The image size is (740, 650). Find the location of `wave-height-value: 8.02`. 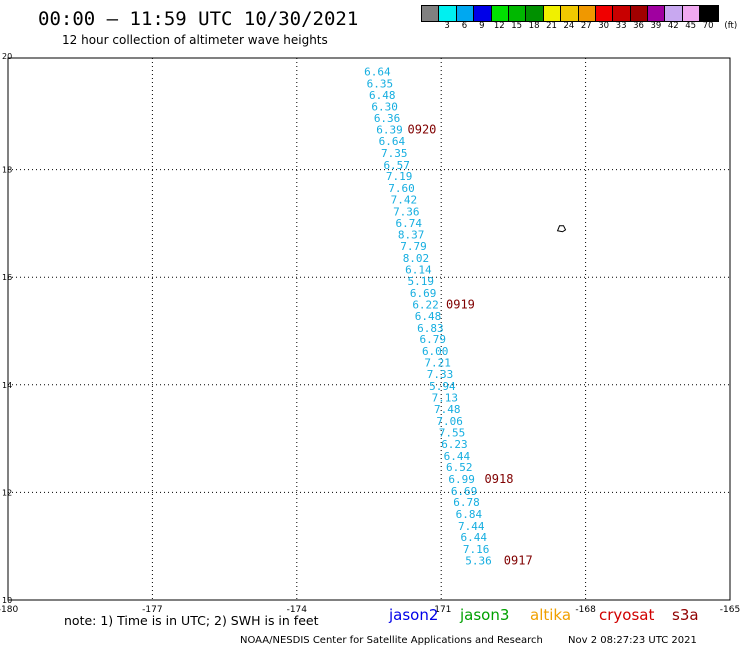

wave-height-value: 8.02 is located at coordinates (416, 258).